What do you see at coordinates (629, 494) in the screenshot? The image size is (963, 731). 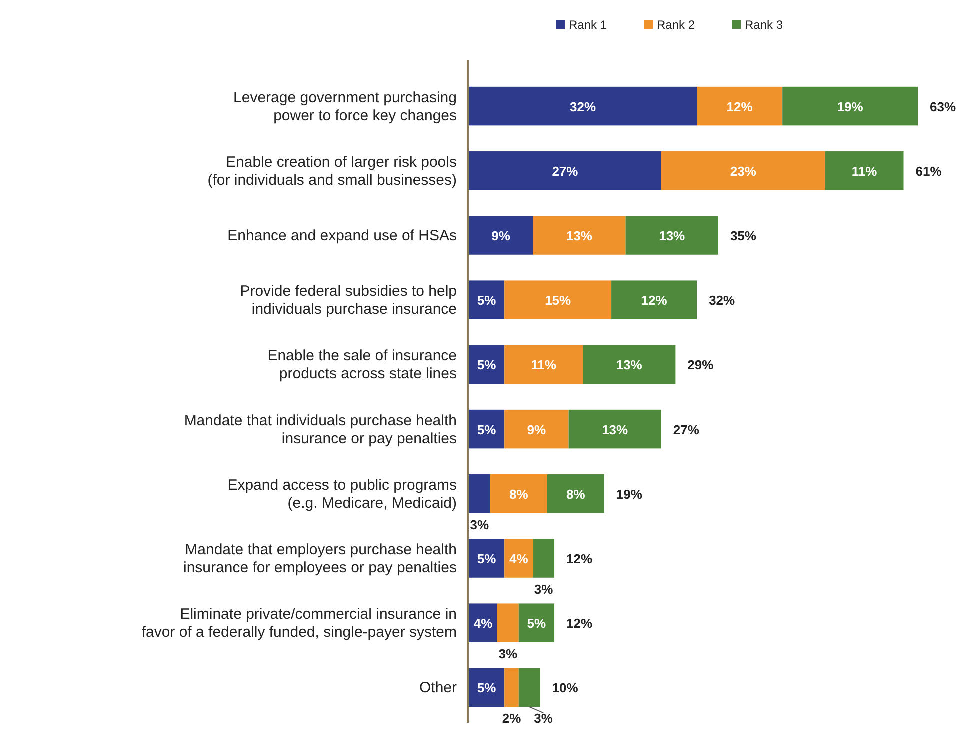 I see `total-label: 19%` at bounding box center [629, 494].